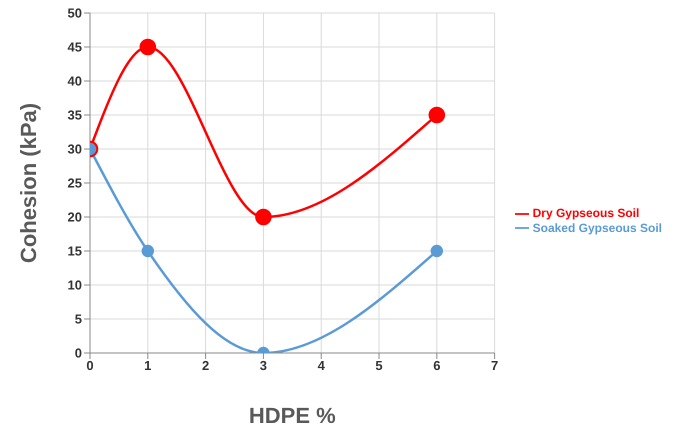 Image resolution: width=690 pixels, height=441 pixels. What do you see at coordinates (75, 251) in the screenshot?
I see `y-tick-label: 15` at bounding box center [75, 251].